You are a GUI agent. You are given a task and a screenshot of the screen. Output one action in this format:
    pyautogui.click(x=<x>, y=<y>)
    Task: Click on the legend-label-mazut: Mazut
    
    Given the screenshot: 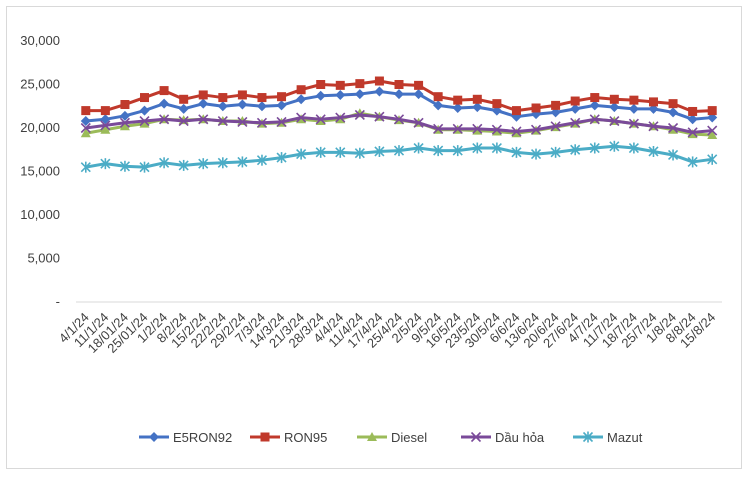 What is the action you would take?
    pyautogui.click(x=625, y=437)
    